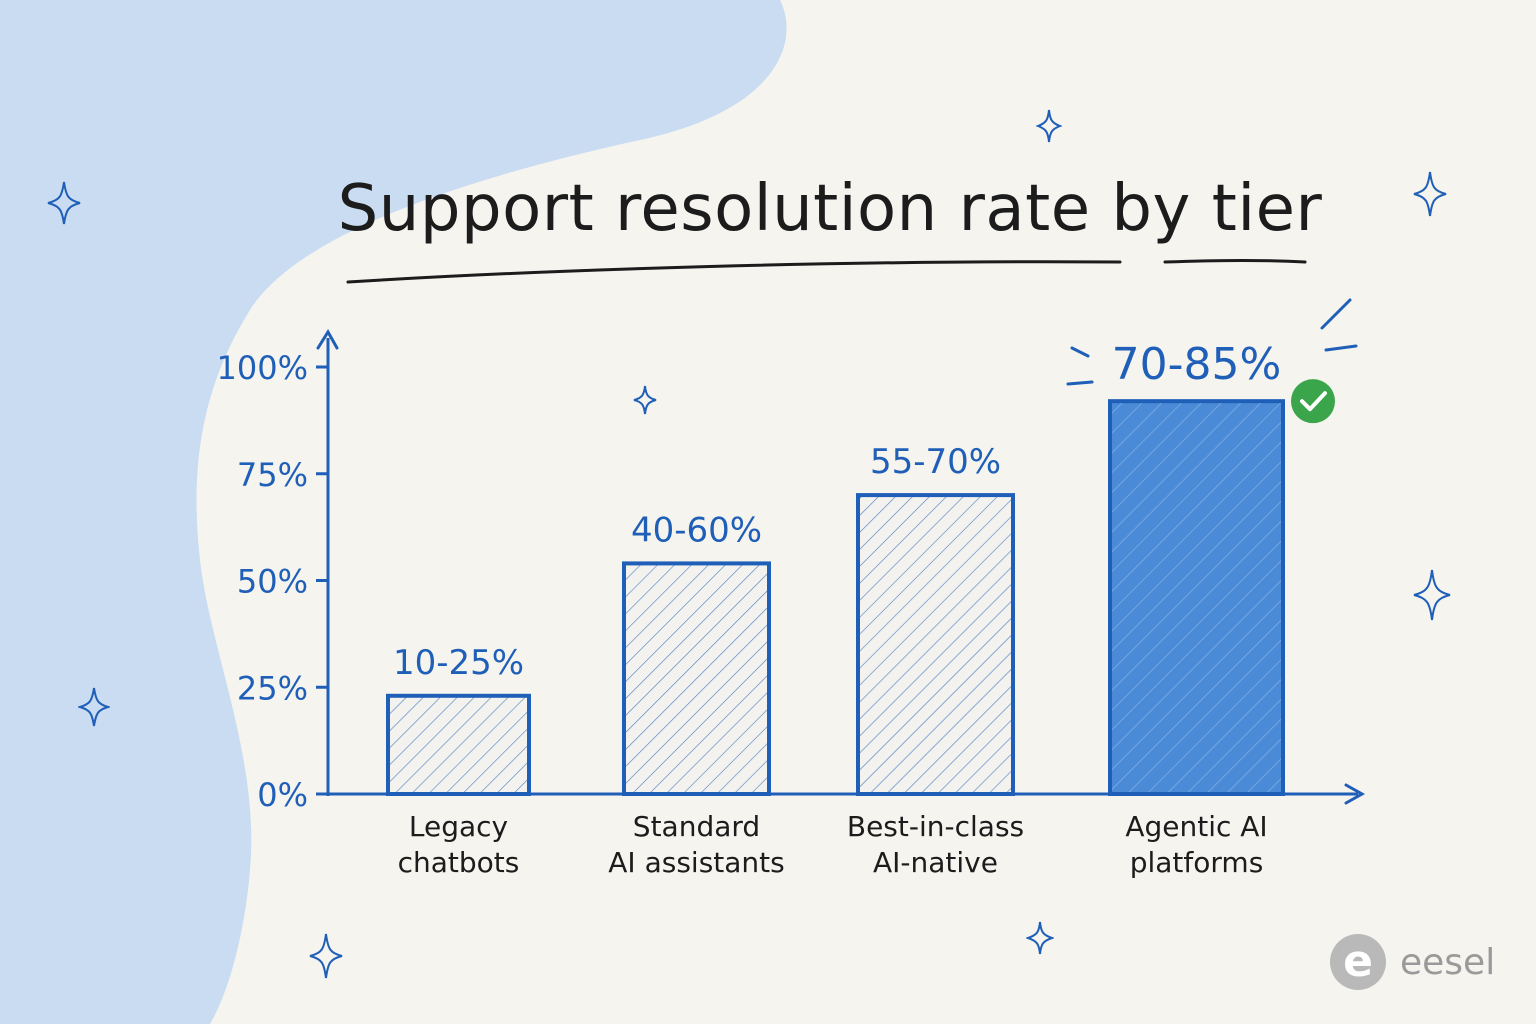  I want to click on y-tick-label: 75%, so click(272, 475).